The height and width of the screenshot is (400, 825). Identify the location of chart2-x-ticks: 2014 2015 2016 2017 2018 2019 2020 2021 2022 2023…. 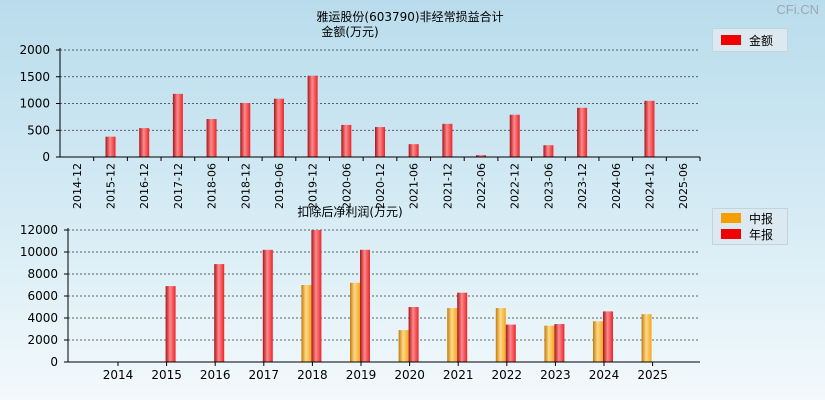
(385, 372).